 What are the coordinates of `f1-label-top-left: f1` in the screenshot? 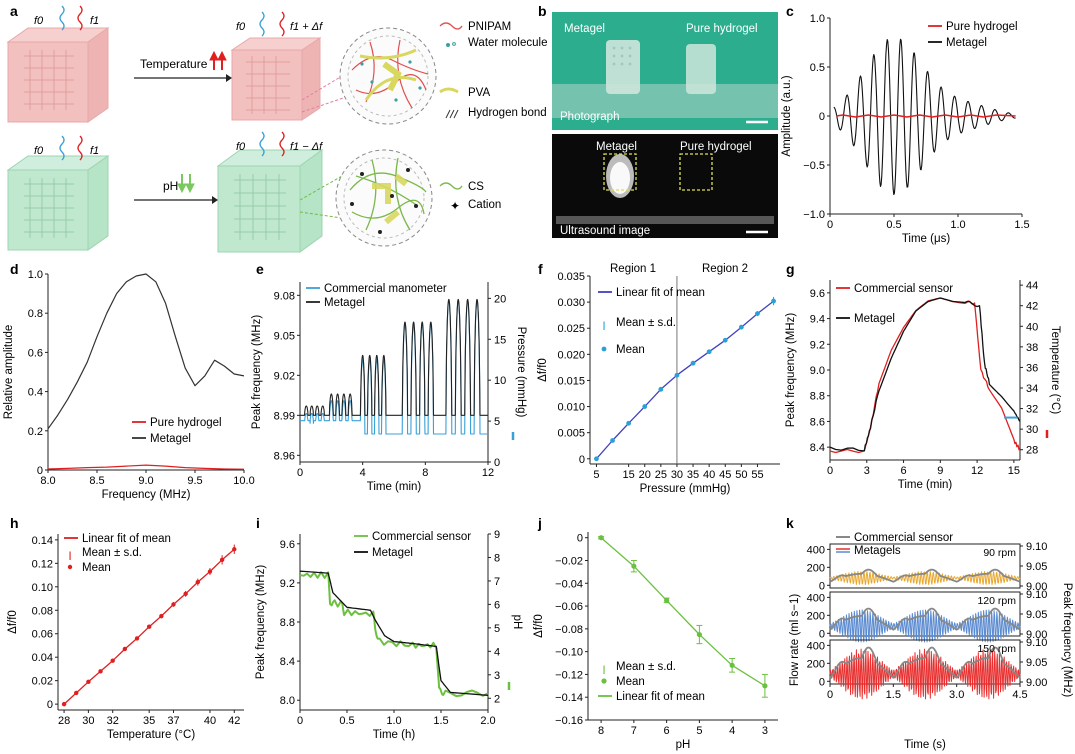 It's located at (94, 21).